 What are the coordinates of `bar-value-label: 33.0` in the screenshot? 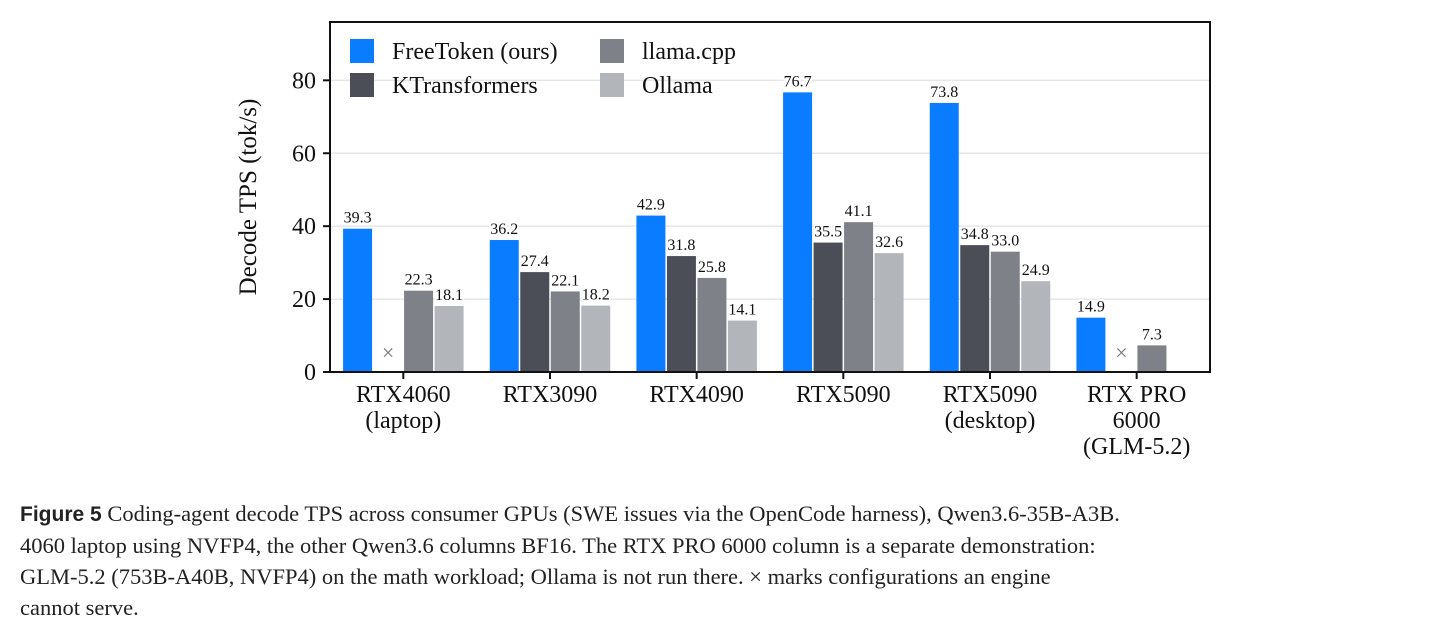 It's located at (1005, 241).